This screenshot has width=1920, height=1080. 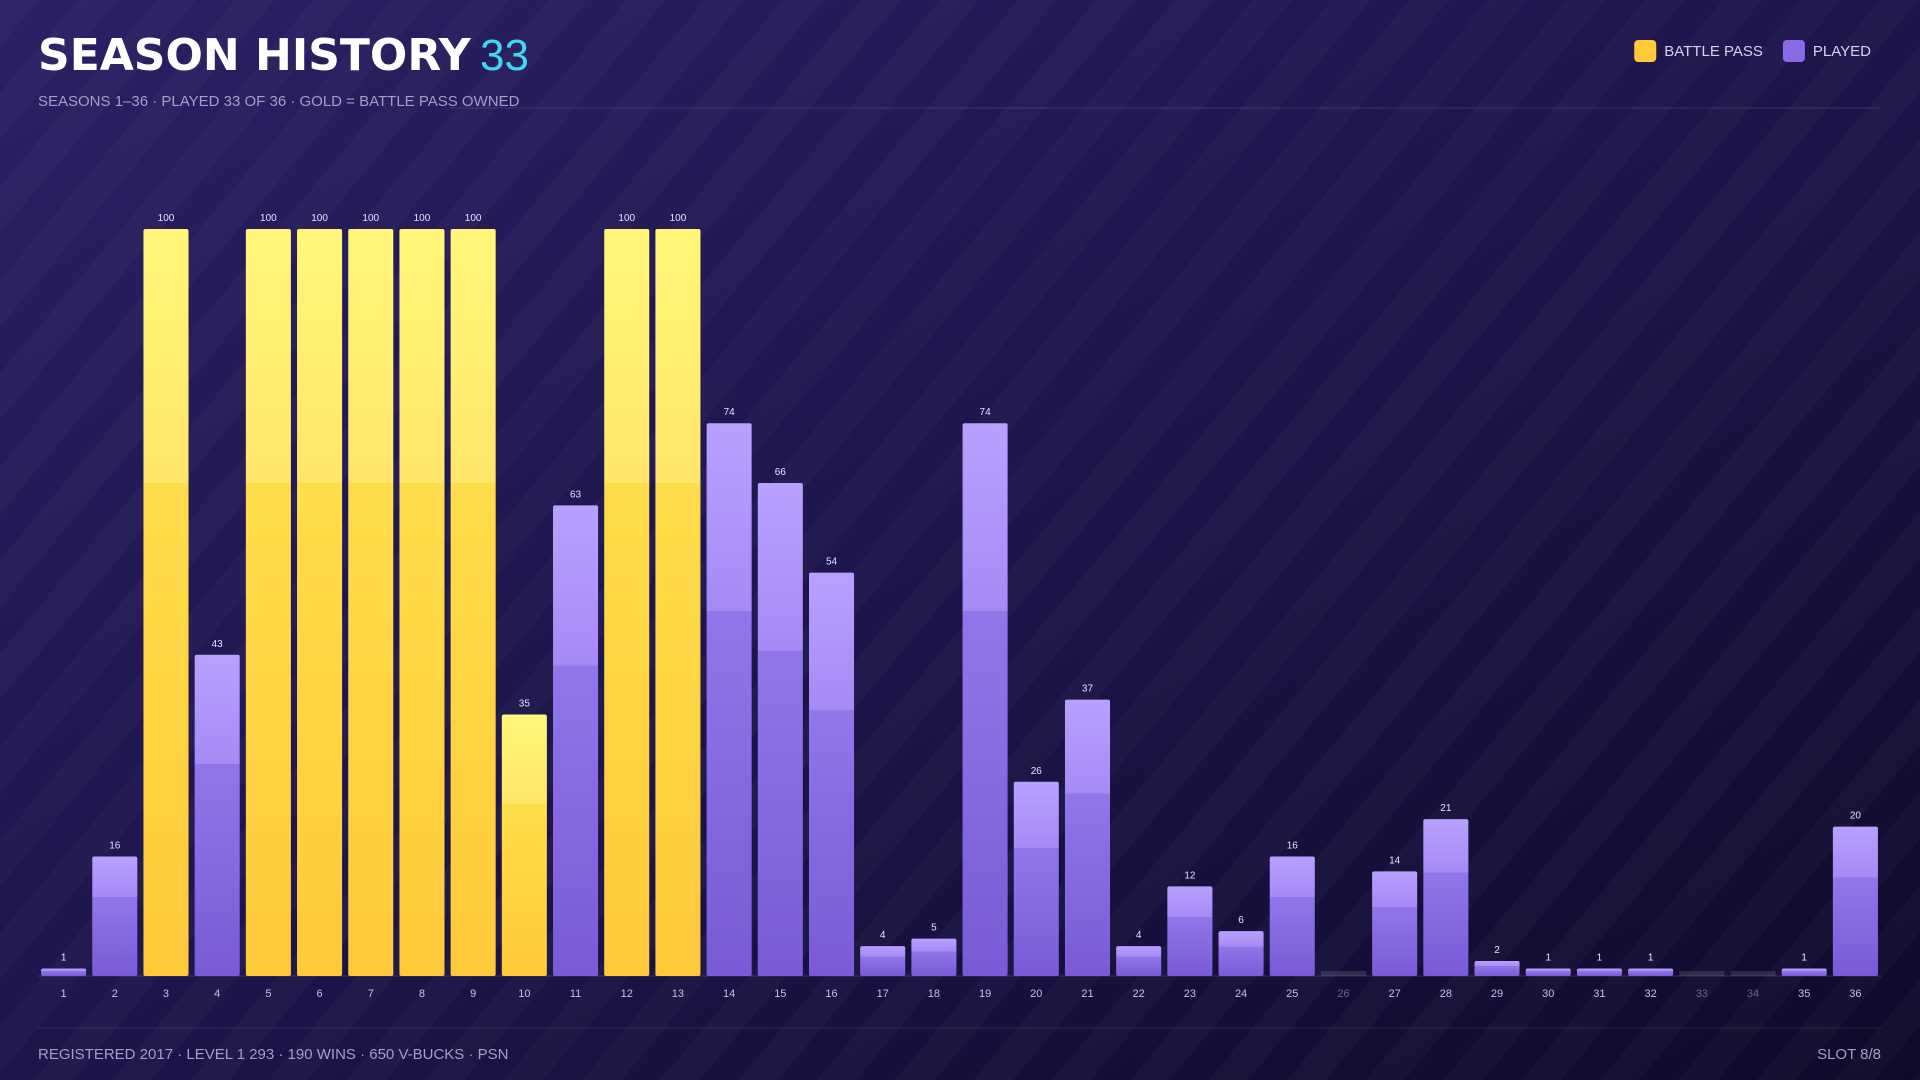 What do you see at coordinates (1446, 808) in the screenshot?
I see `value-label: 21` at bounding box center [1446, 808].